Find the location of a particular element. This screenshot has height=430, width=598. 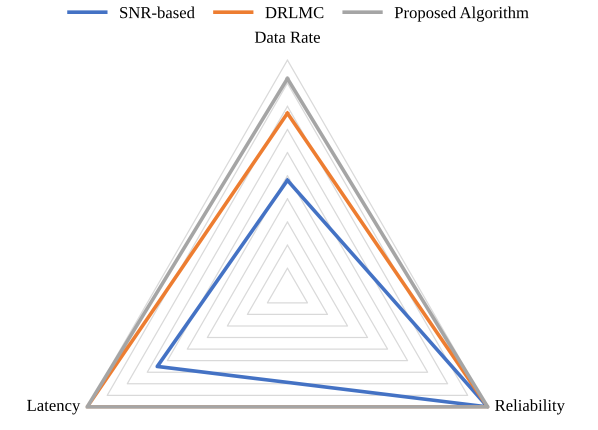

legend-label: DRLMC is located at coordinates (294, 12).